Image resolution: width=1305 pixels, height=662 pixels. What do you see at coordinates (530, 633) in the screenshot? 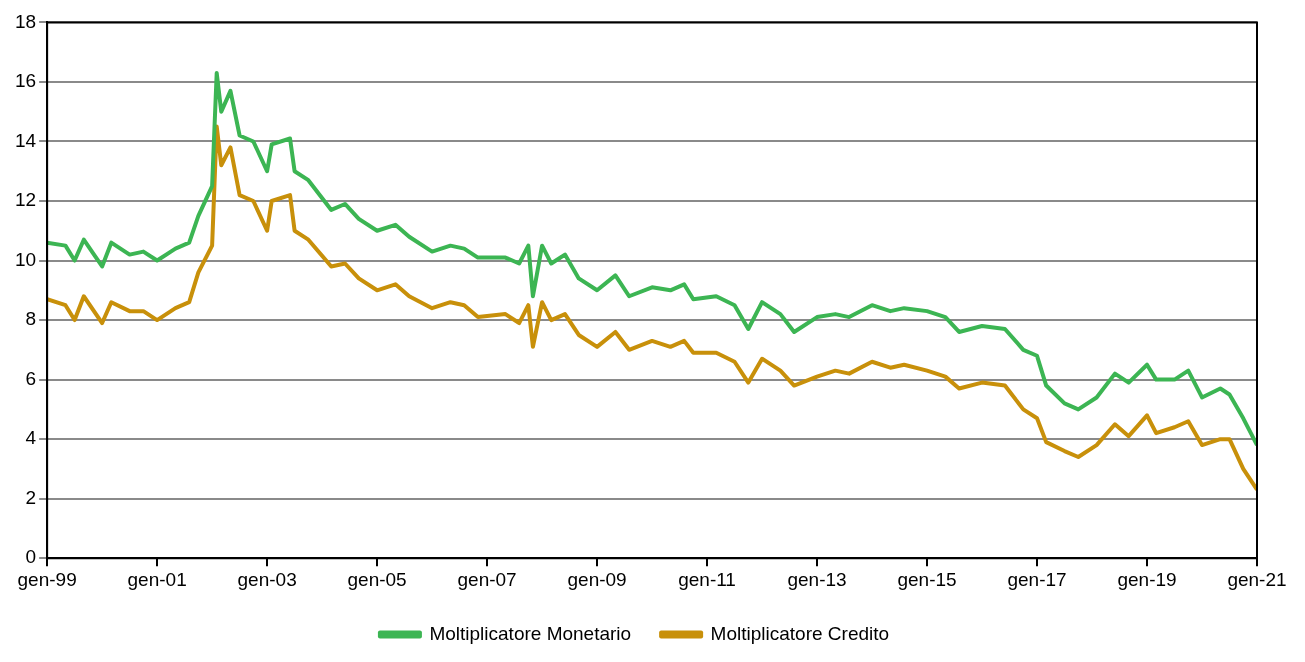
I see `legend-label: Moltiplicatore Monetario` at bounding box center [530, 633].